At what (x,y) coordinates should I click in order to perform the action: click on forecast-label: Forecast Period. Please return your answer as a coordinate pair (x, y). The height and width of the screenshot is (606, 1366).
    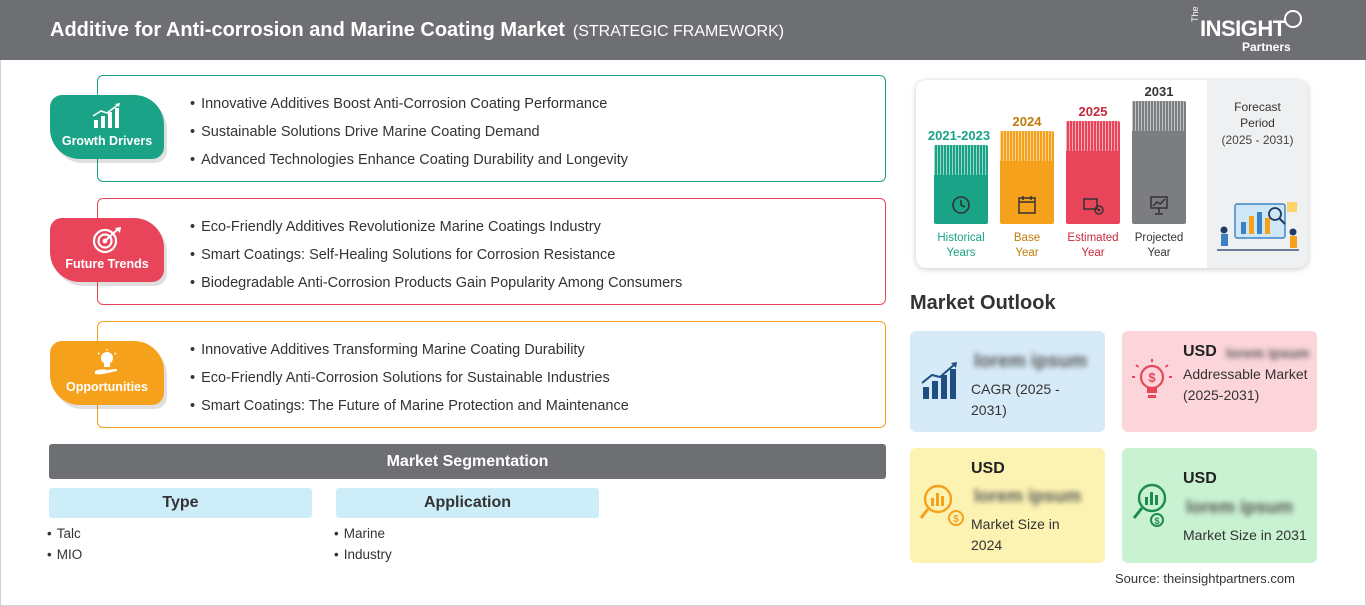
    Looking at the image, I should click on (1257, 115).